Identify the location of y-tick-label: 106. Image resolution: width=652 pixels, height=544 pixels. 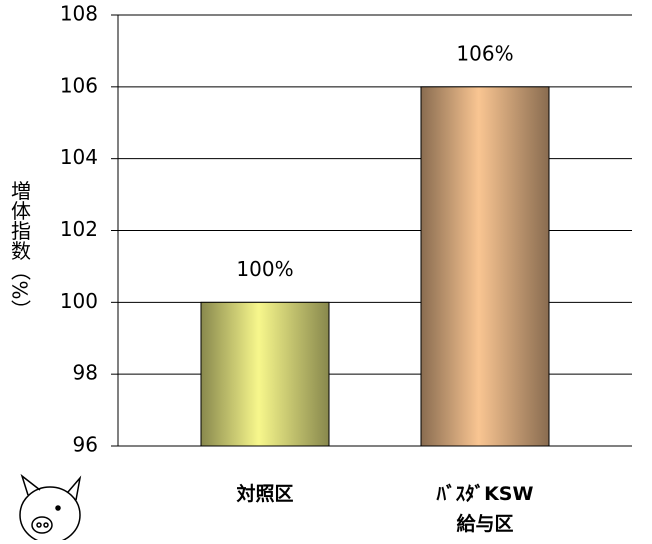
(79, 85).